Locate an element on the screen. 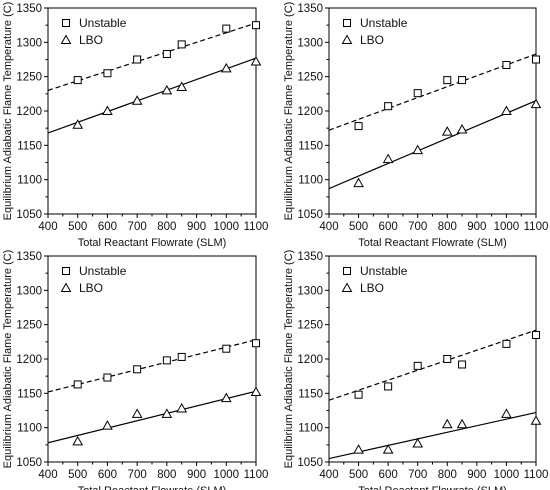 This screenshot has width=550, height=490. y-tick-label: 1300 is located at coordinates (29, 43).